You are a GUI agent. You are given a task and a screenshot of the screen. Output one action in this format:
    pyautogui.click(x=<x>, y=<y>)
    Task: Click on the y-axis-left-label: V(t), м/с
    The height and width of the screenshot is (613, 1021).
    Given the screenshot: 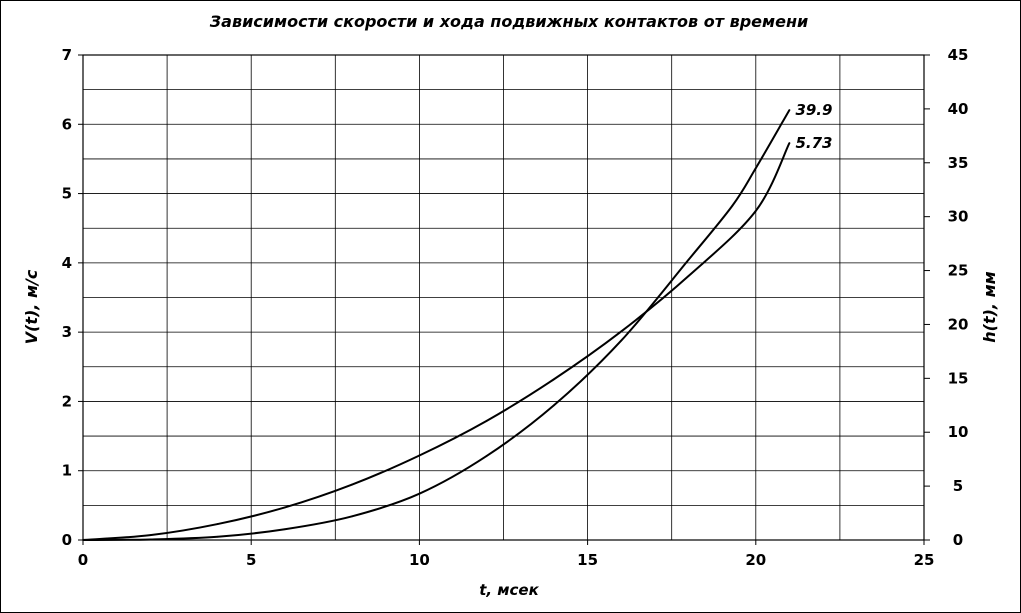 What is the action you would take?
    pyautogui.click(x=31, y=306)
    